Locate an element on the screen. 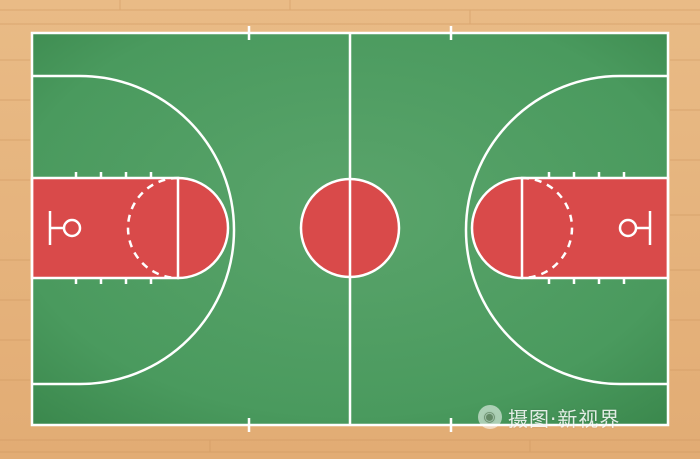  left-free-throw-circle-fill is located at coordinates (203, 228).